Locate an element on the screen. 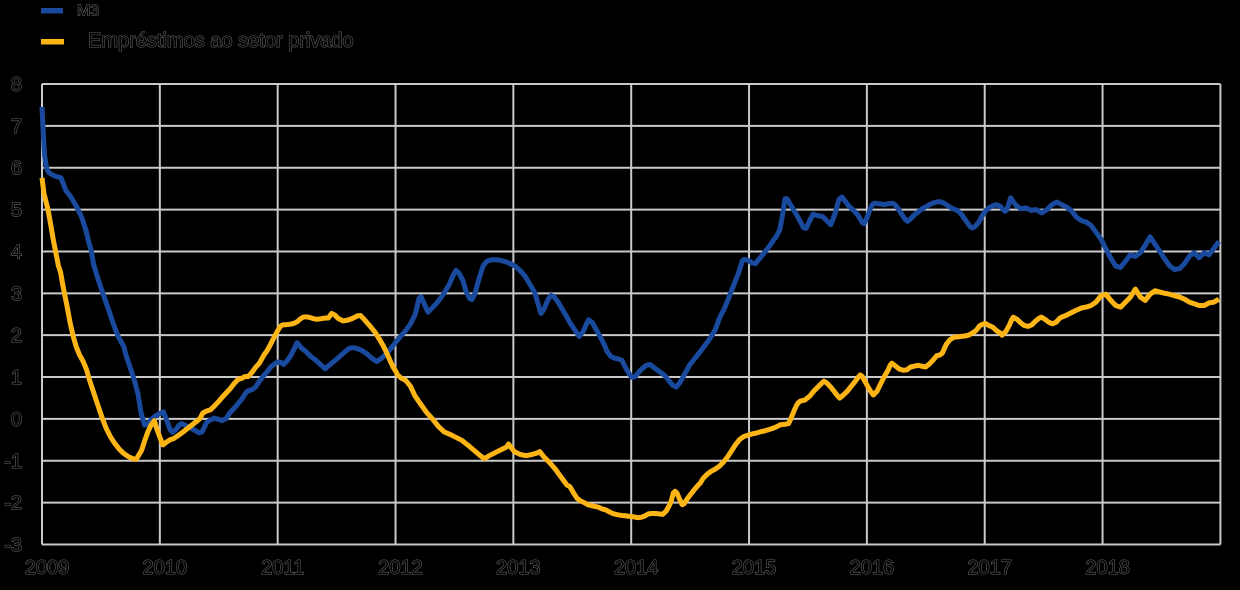 Image resolution: width=1240 pixels, height=590 pixels. svg-text: 1 is located at coordinates (16, 378).